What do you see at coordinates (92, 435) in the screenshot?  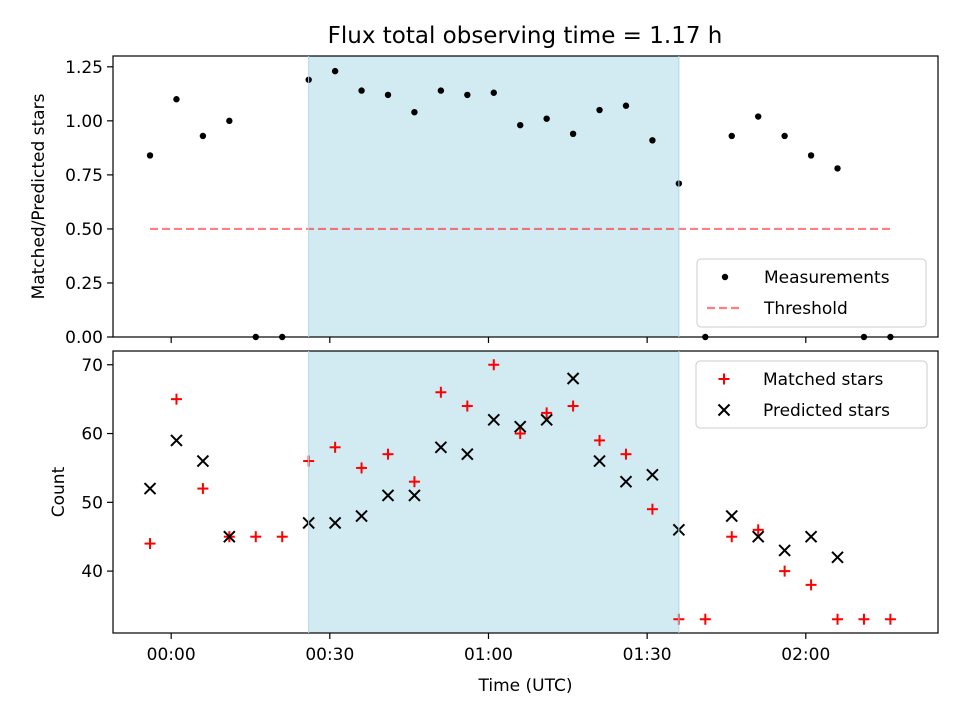 I see `y-tick-label: 60` at bounding box center [92, 435].